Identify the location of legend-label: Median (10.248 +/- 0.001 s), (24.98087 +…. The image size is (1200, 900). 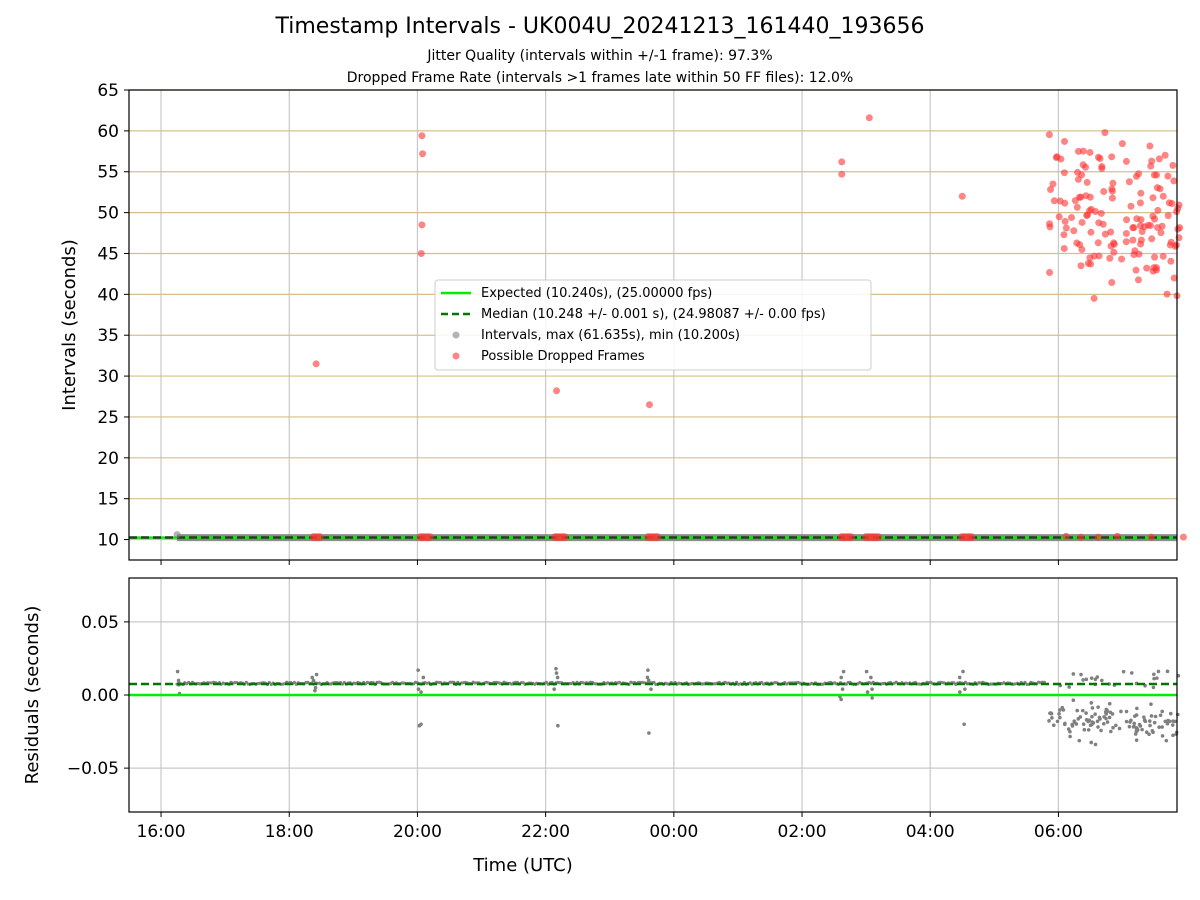
(653, 314).